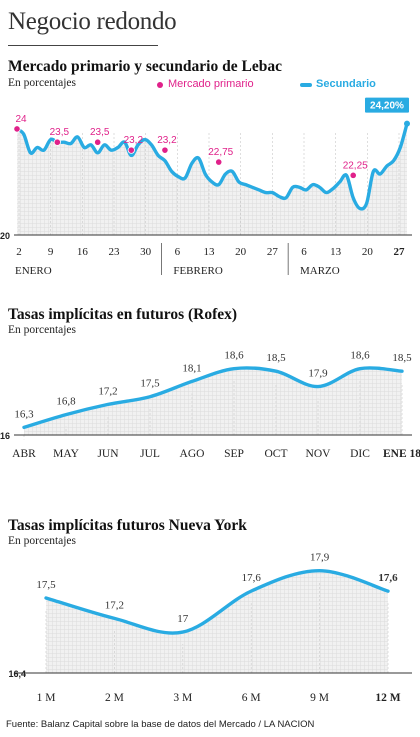 The height and width of the screenshot is (737, 420). I want to click on chart1-end-label: 24,20%, so click(387, 106).